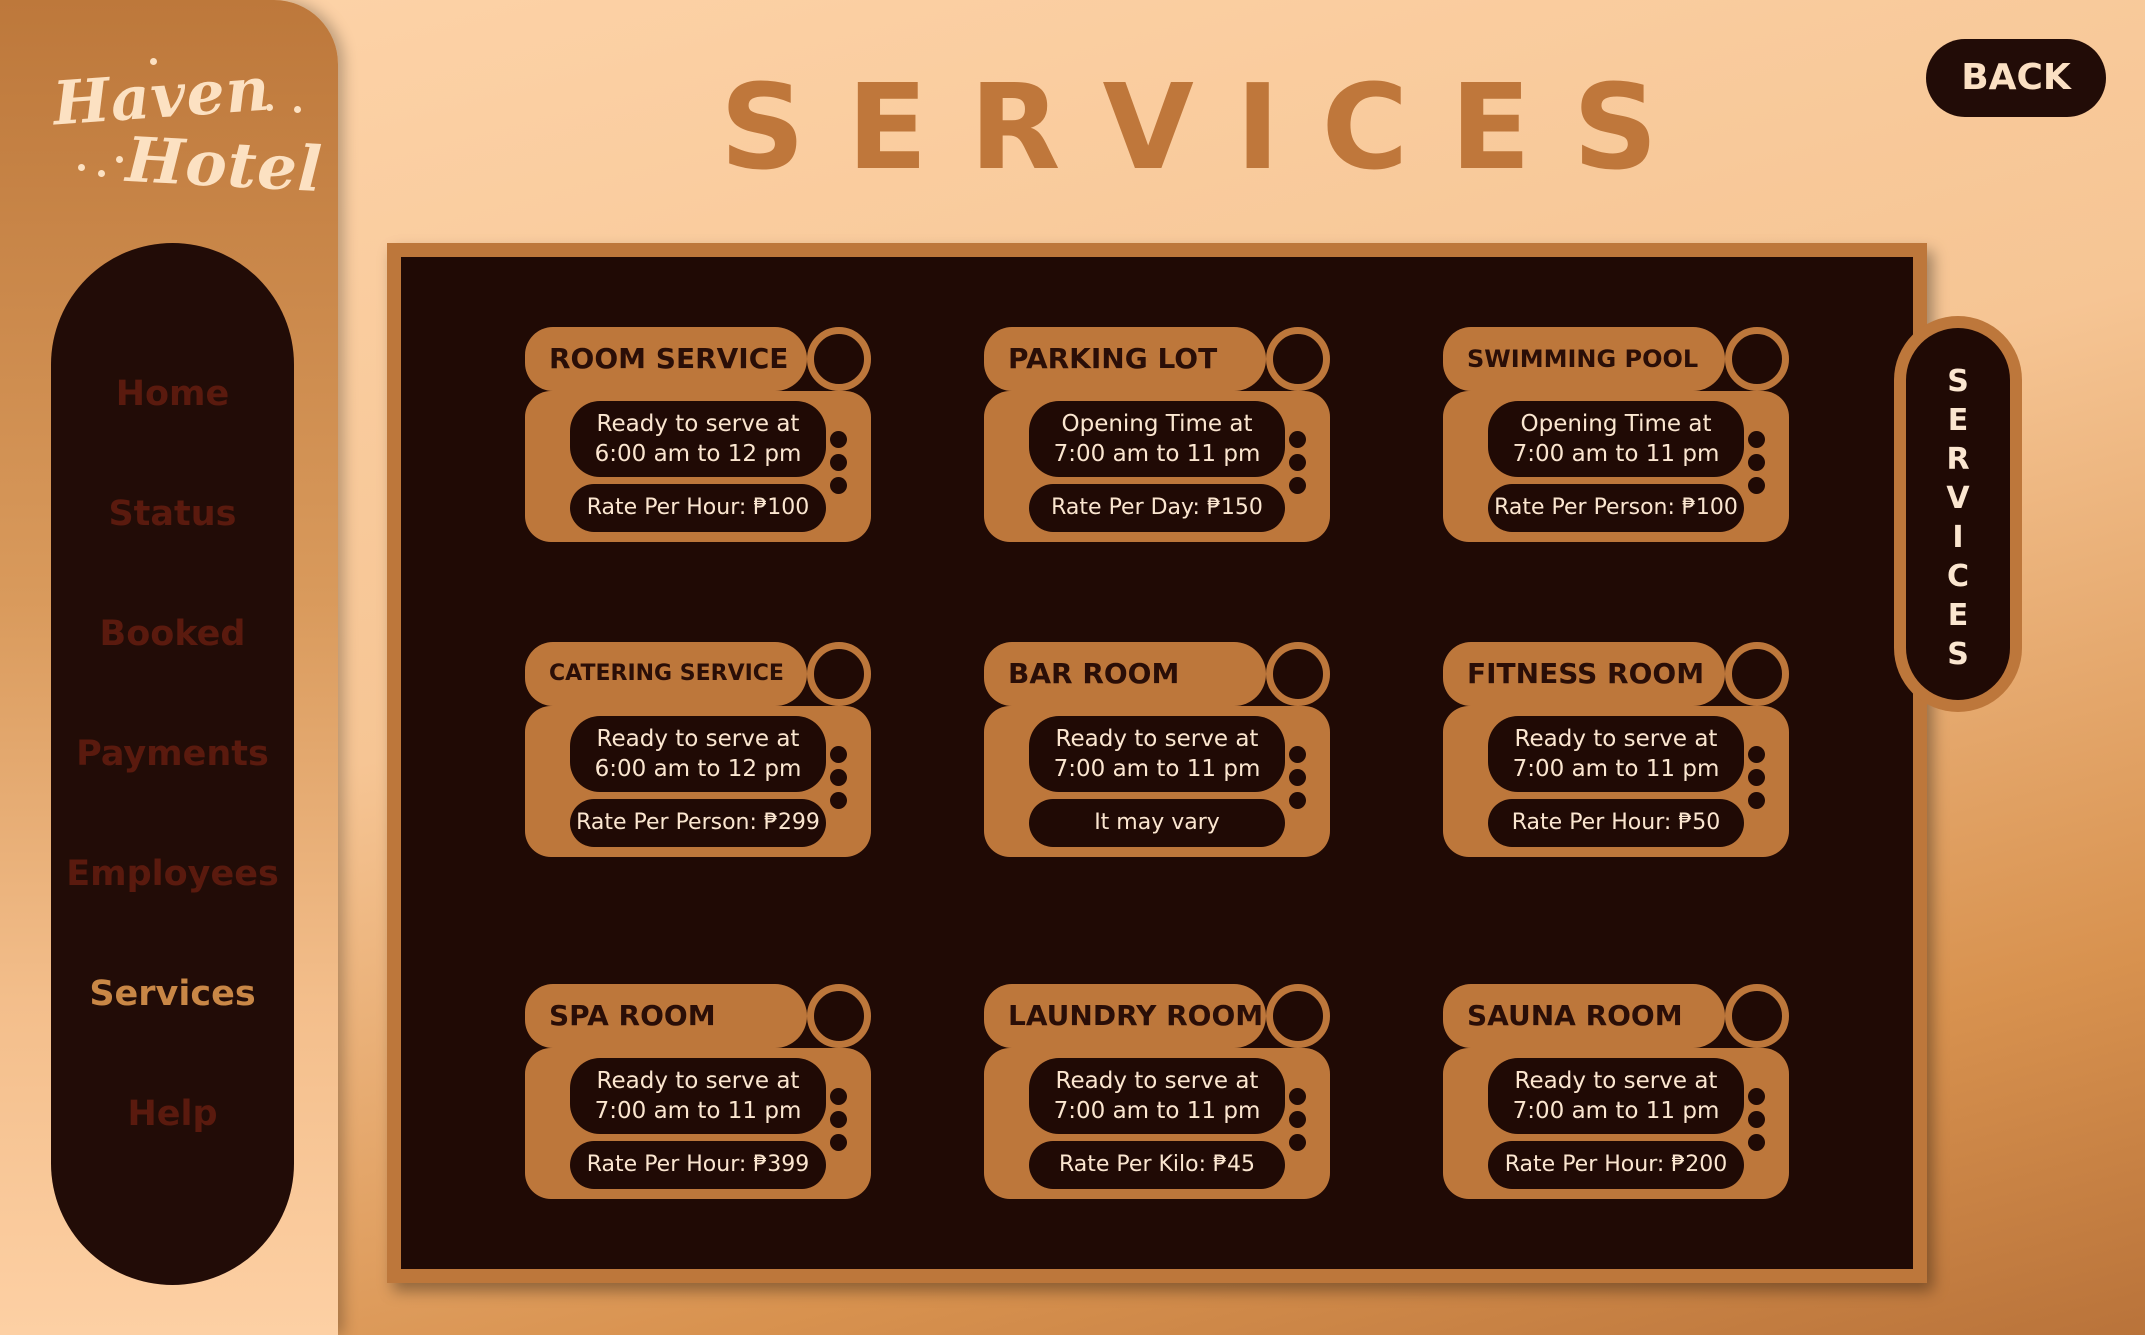 The height and width of the screenshot is (1335, 2145). Describe the element at coordinates (632, 1015) in the screenshot. I see `service-name: SPA ROOM` at that location.